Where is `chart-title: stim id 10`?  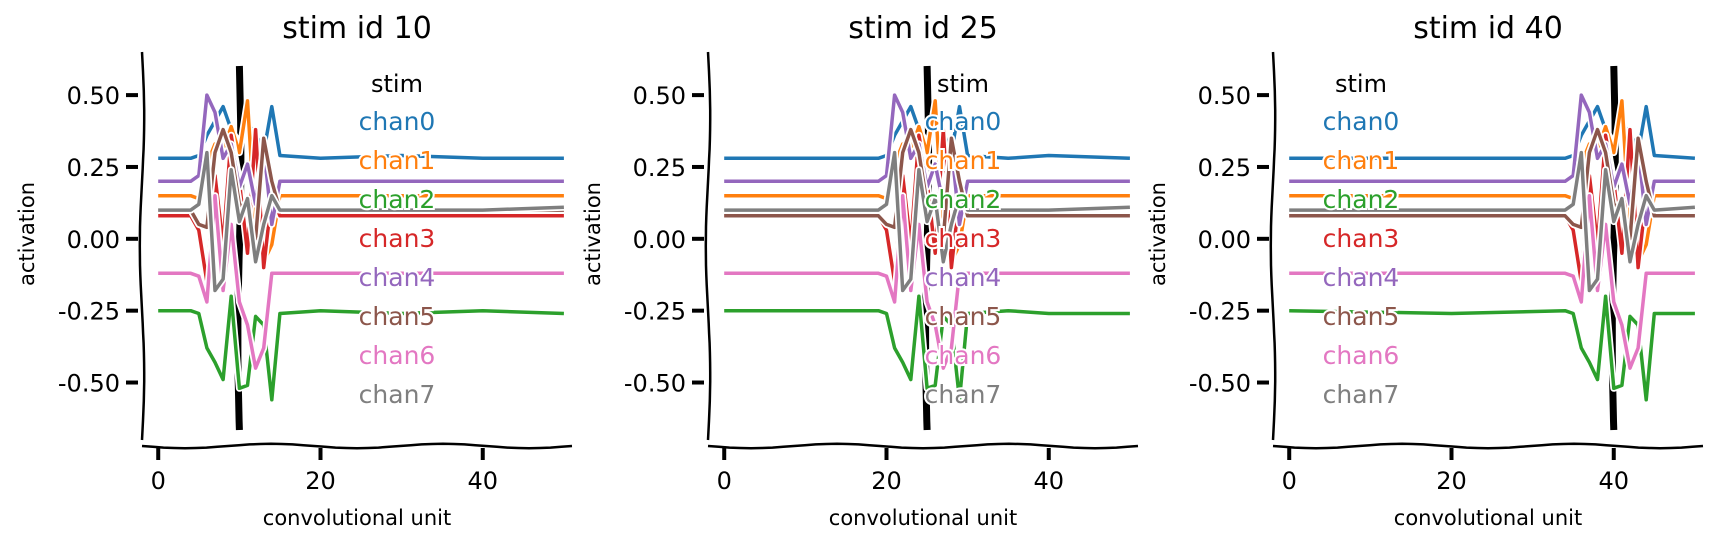
chart-title: stim id 10 is located at coordinates (357, 28).